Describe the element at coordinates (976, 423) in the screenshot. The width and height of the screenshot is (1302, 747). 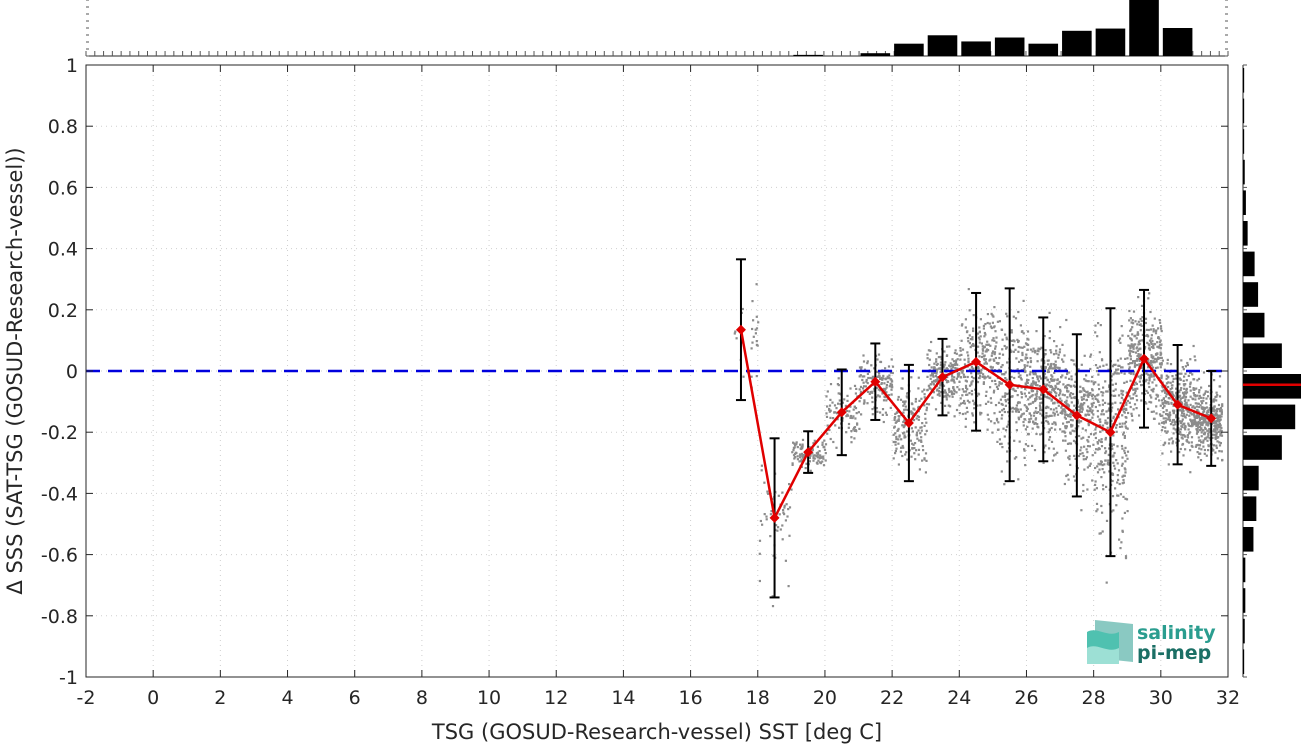
I see `binned-mean-series` at that location.